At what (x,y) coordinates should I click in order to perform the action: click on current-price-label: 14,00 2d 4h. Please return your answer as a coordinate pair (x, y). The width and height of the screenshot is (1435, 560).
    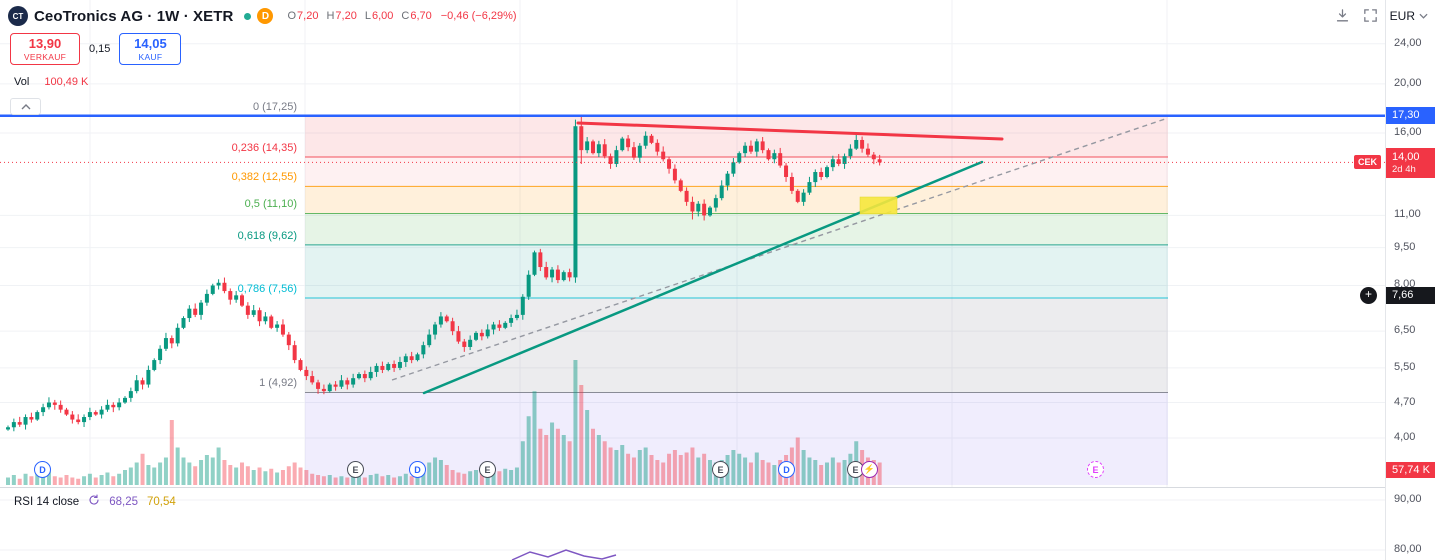
    Looking at the image, I should click on (1410, 163).